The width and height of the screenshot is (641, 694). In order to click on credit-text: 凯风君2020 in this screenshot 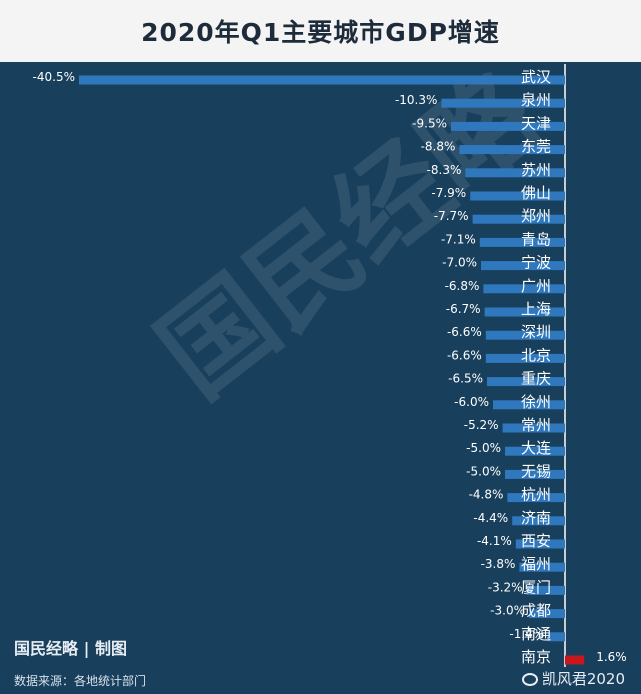, I will do `click(583, 679)`.